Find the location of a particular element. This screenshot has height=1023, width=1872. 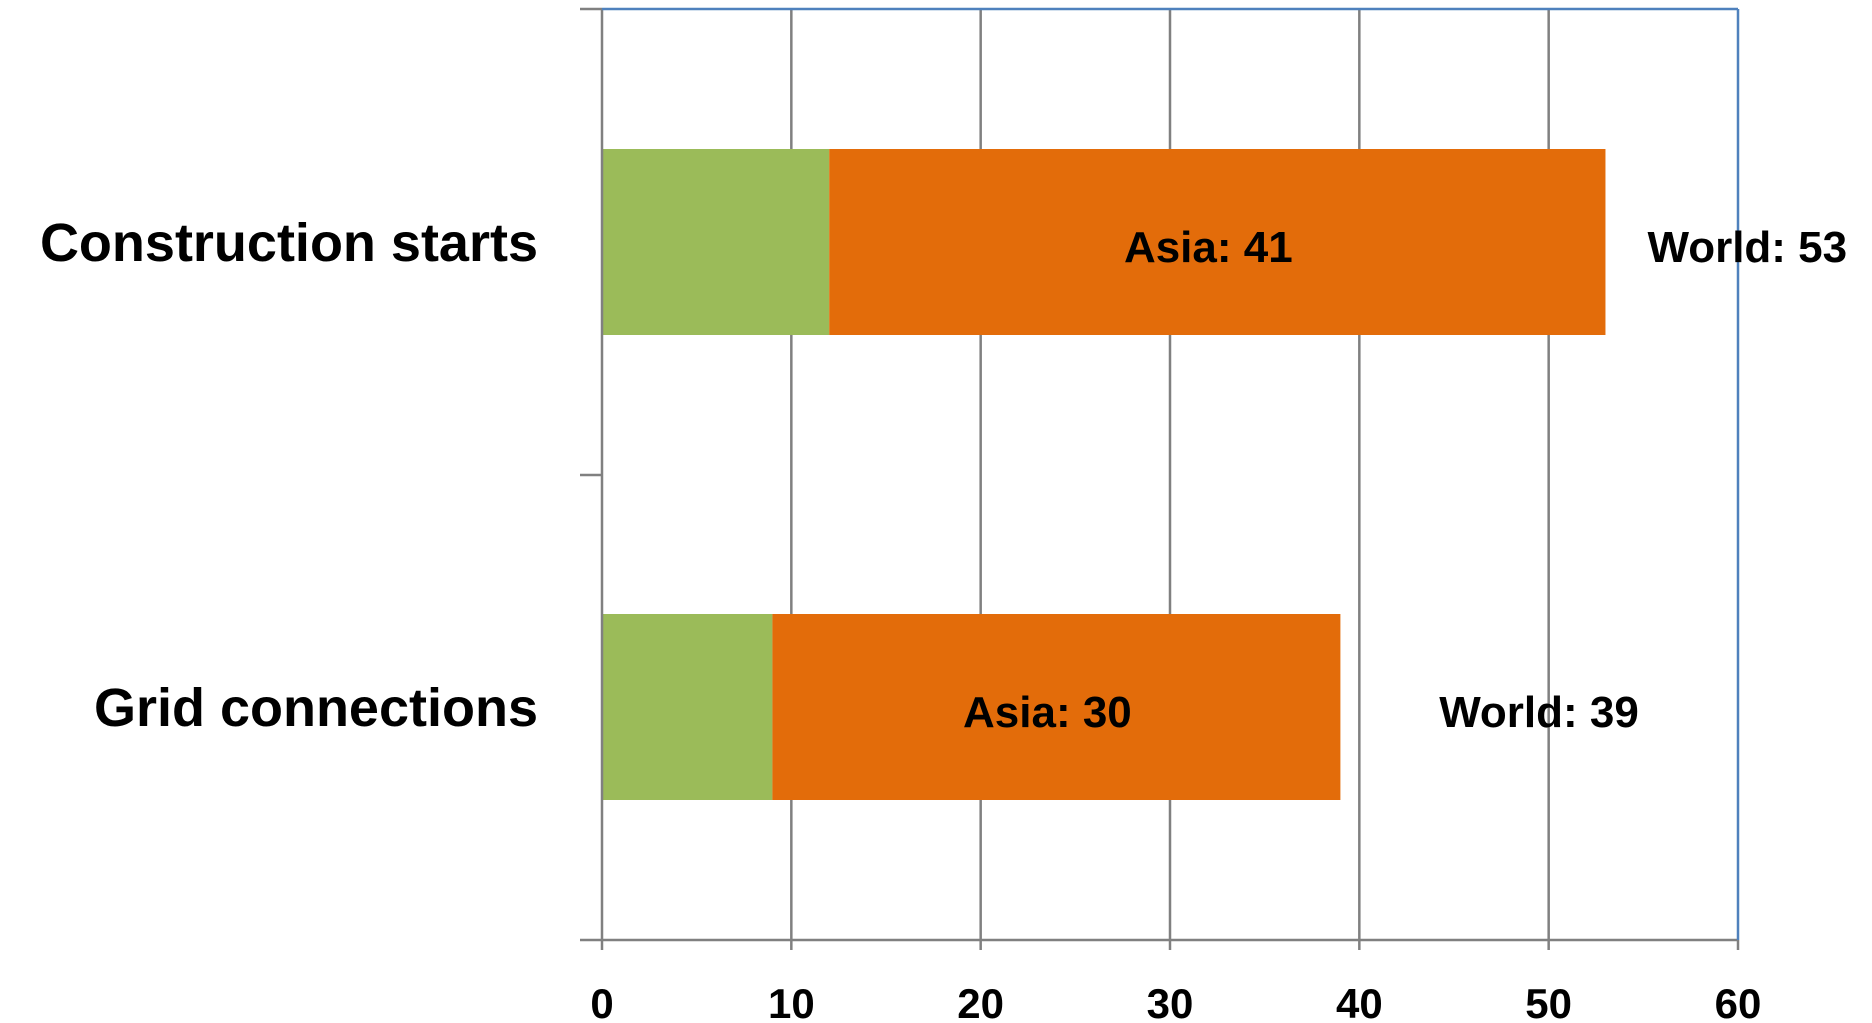

asia-data-label: Asia: 41 is located at coordinates (1208, 247).